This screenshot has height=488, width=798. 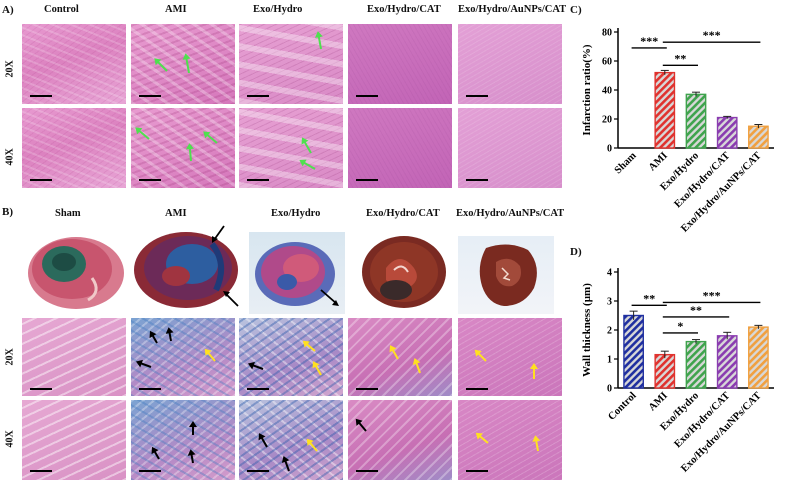 I want to click on mt-sham-20x-image, so click(x=74, y=357).